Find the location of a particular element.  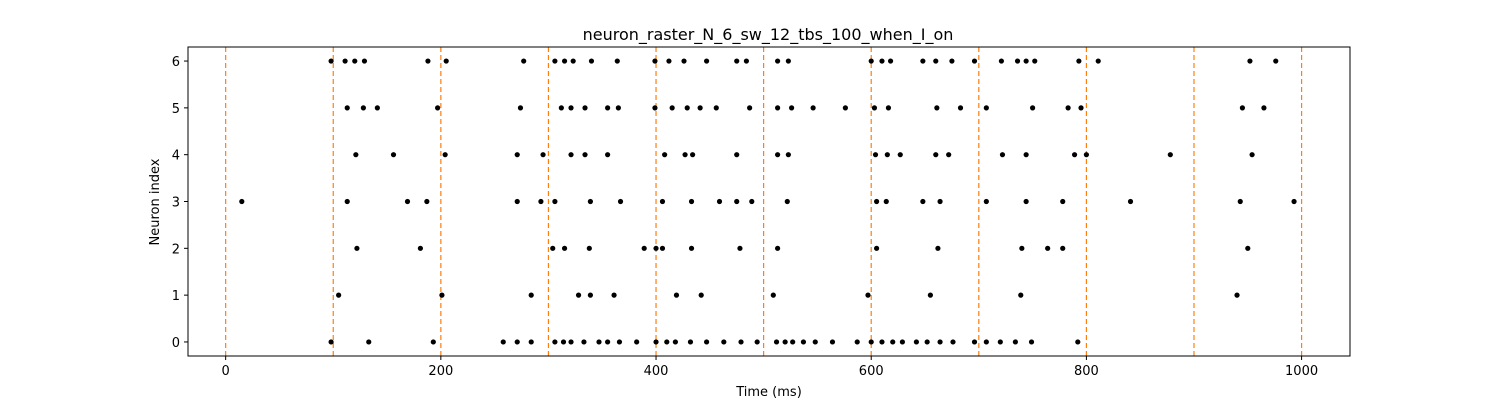

y-tick-label: 0 is located at coordinates (176, 343).